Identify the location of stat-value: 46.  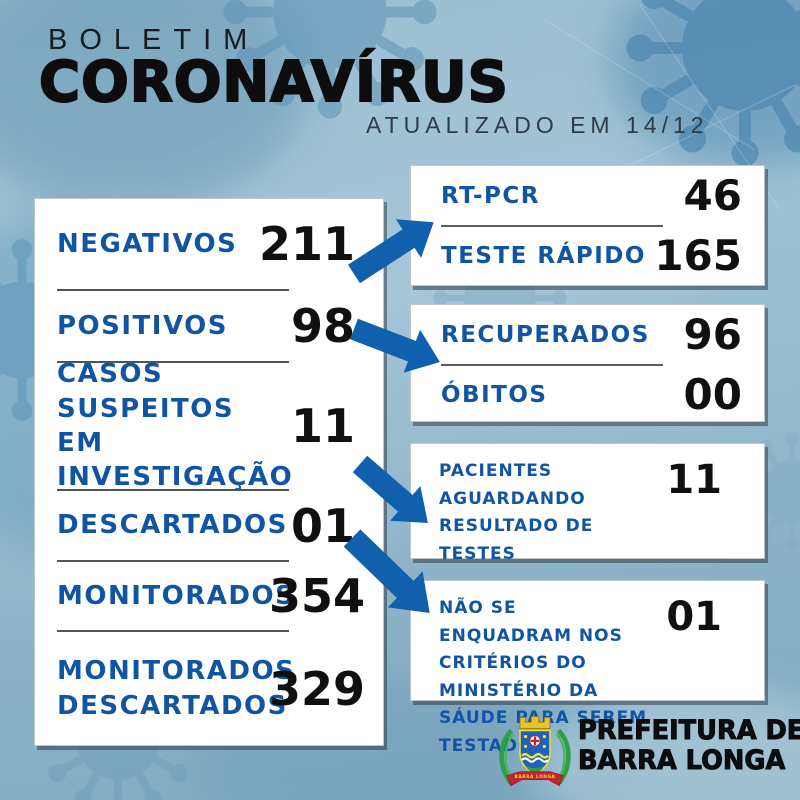
(712, 195).